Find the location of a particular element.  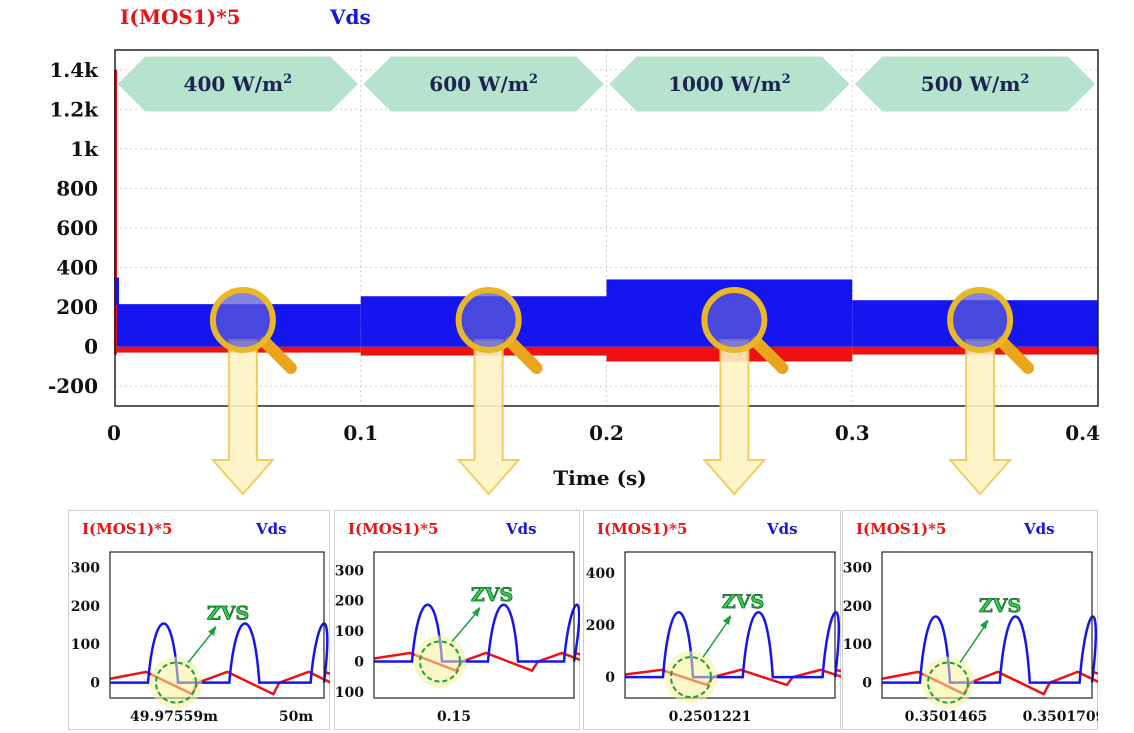

inset-chart-3: I(MOS1)*5 Vds 400 200 0 ZVS 0.2501221 is located at coordinates (712, 620).